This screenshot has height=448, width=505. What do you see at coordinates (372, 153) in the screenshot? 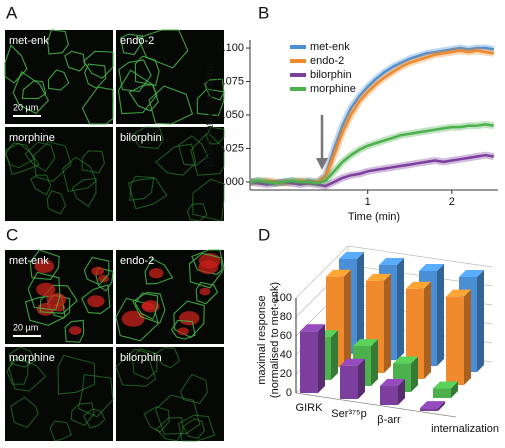
I see `series-band` at bounding box center [372, 153].